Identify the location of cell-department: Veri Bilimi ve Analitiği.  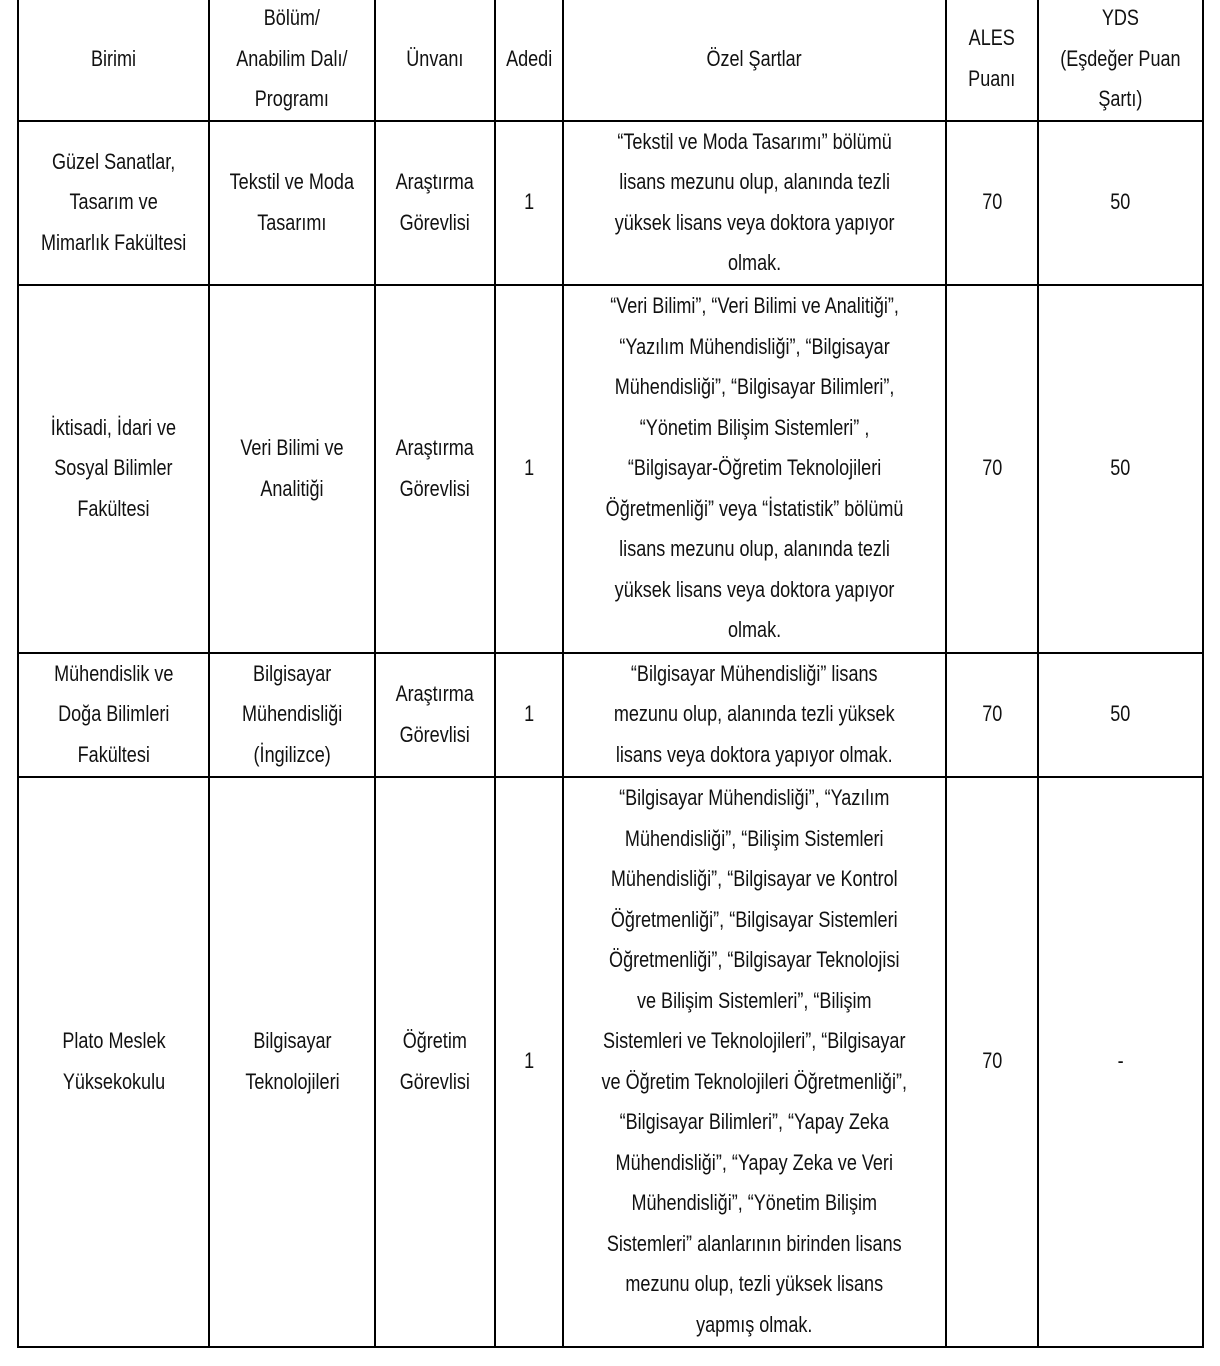
(292, 468).